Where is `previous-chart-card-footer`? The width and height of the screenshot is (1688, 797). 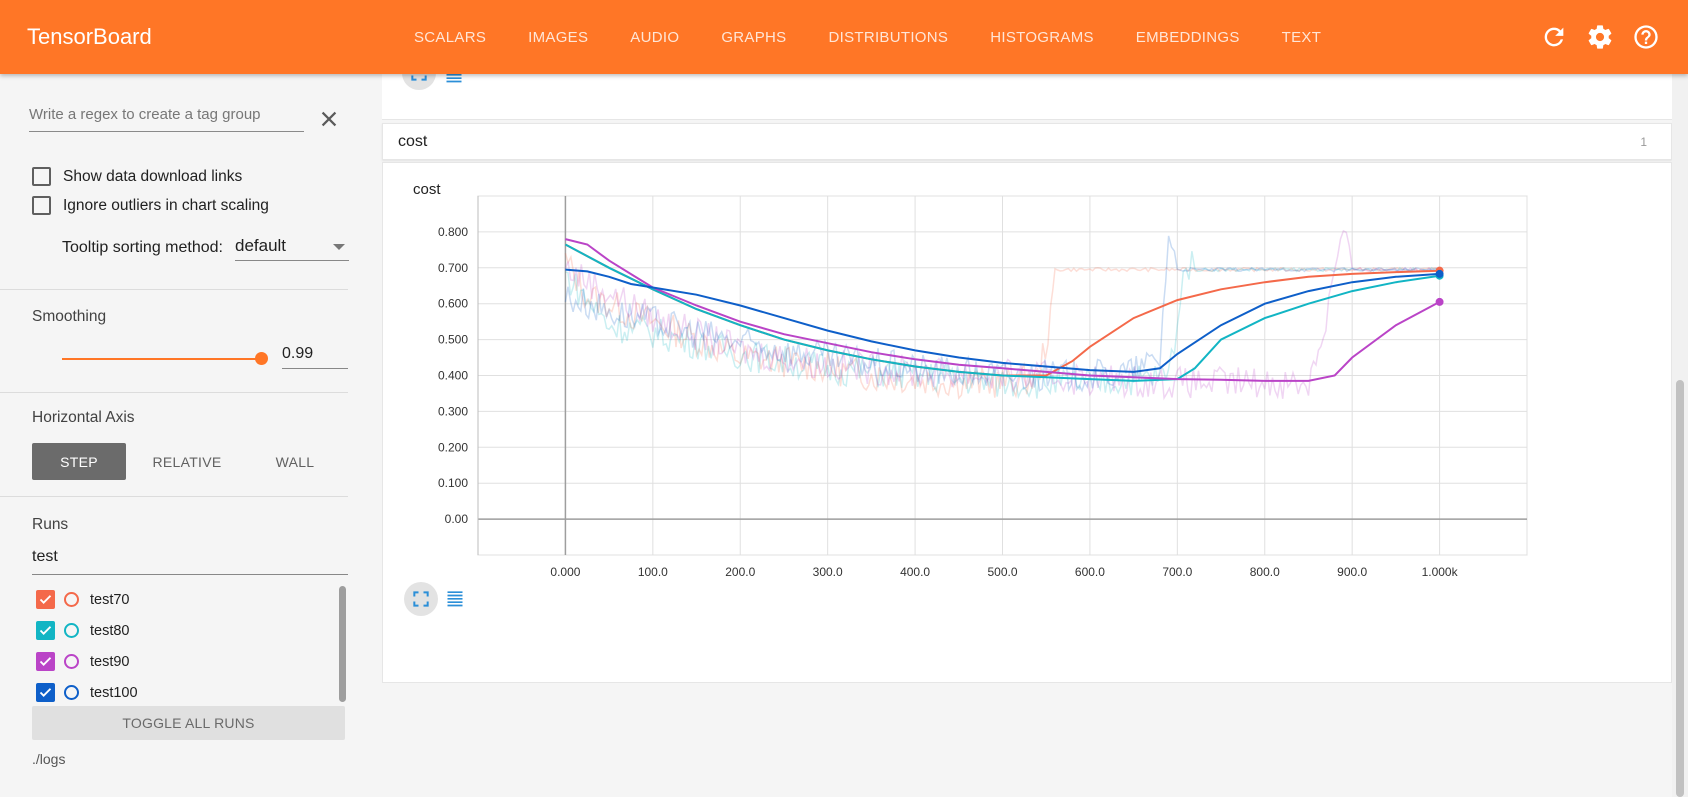 previous-chart-card-footer is located at coordinates (1027, 88).